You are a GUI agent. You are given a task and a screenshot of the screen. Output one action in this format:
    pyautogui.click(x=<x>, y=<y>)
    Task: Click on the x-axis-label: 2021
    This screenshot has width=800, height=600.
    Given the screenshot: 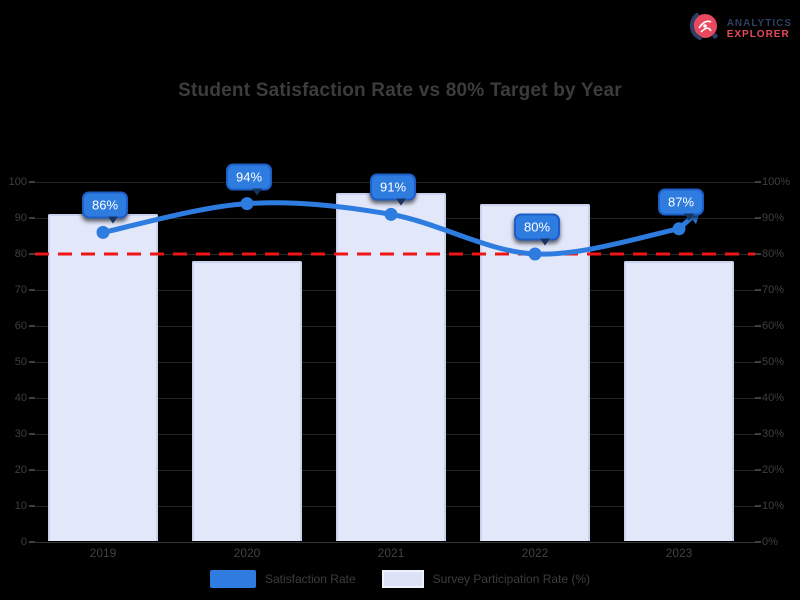 What is the action you would take?
    pyautogui.click(x=391, y=553)
    